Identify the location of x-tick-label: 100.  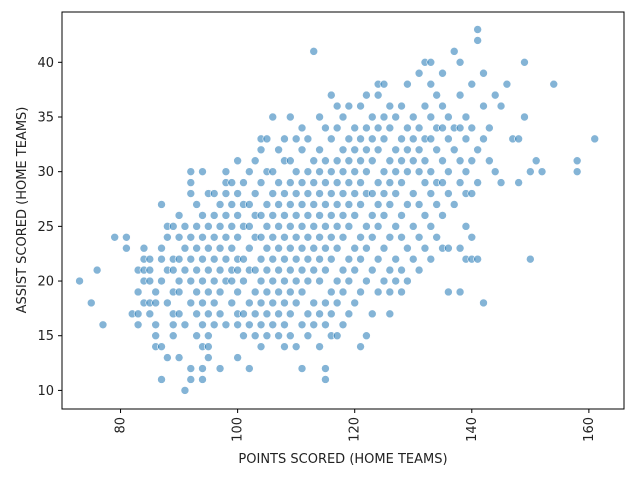
(238, 429).